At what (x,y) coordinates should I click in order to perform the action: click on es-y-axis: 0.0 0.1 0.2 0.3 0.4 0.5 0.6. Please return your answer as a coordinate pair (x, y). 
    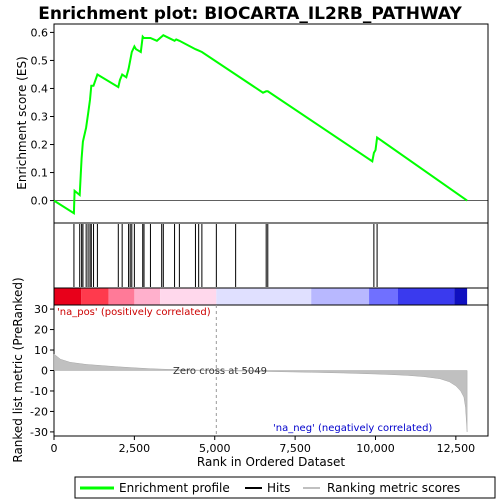
    Looking at the image, I should click on (42, 117).